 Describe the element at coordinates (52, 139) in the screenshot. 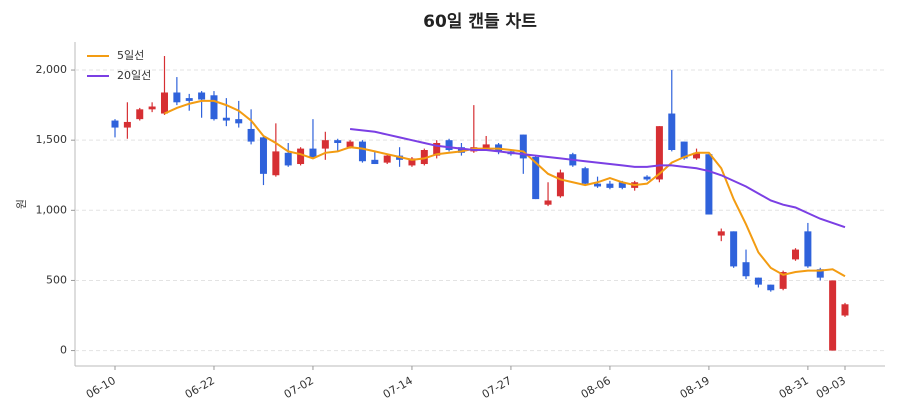

I see `y-tick-label: 1,500` at that location.